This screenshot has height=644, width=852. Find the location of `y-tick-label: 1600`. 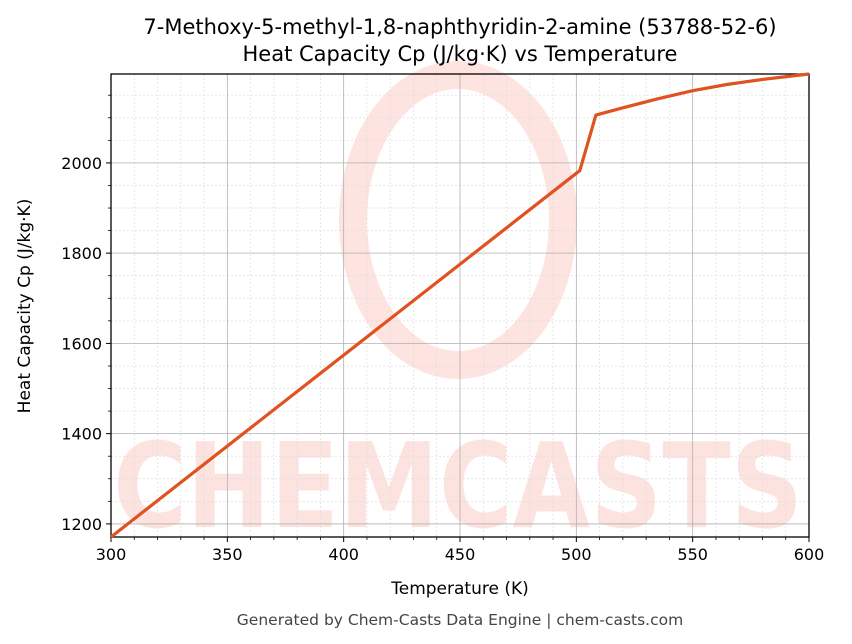

y-tick-label: 1600 is located at coordinates (81, 343).